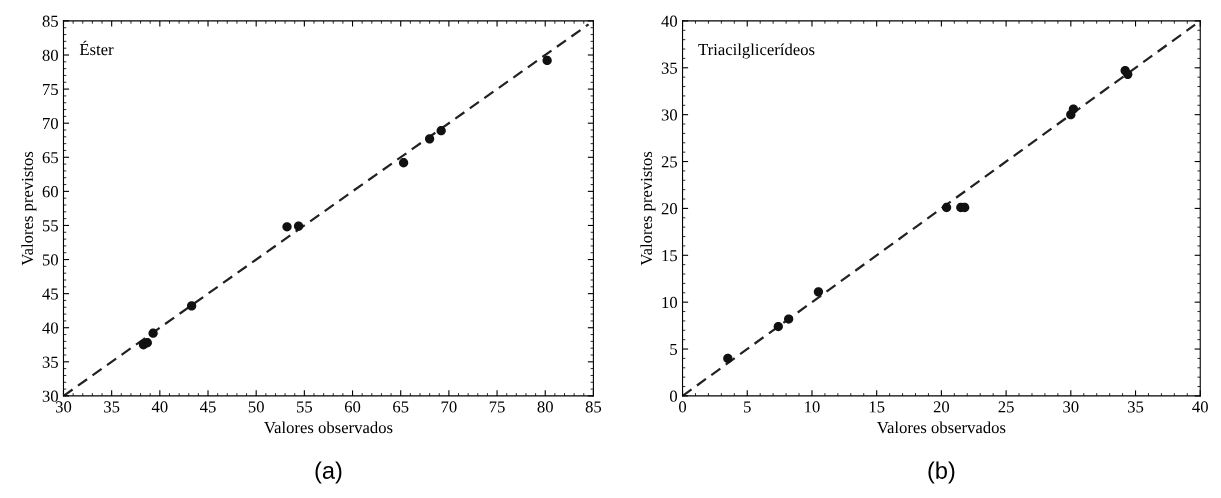  I want to click on y-tick-label: 20, so click(669, 209).